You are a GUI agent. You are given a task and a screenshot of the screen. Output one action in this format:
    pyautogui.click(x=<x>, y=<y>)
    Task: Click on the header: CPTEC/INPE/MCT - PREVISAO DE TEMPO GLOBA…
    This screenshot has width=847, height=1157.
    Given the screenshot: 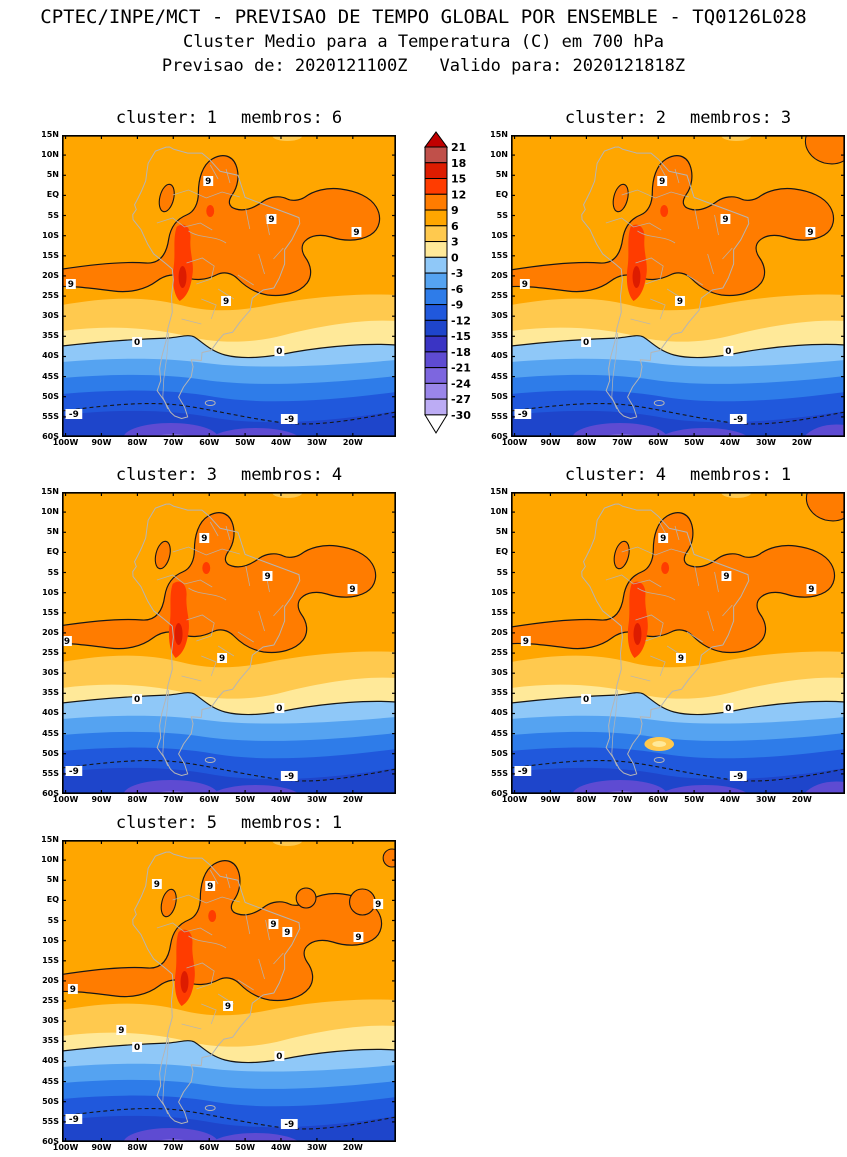 What is the action you would take?
    pyautogui.click(x=423, y=41)
    